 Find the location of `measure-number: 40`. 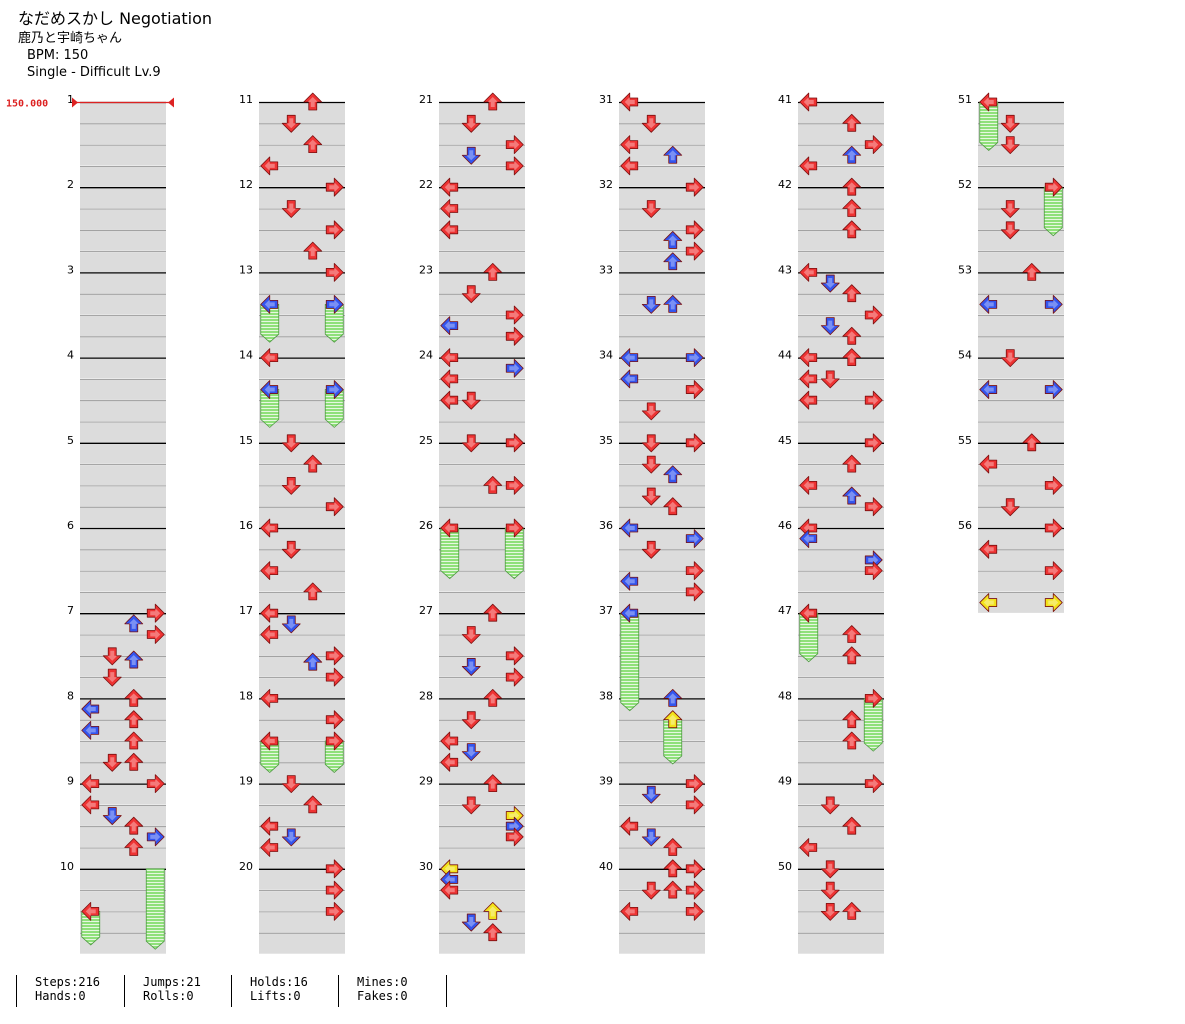

measure-number: 40 is located at coordinates (606, 866).